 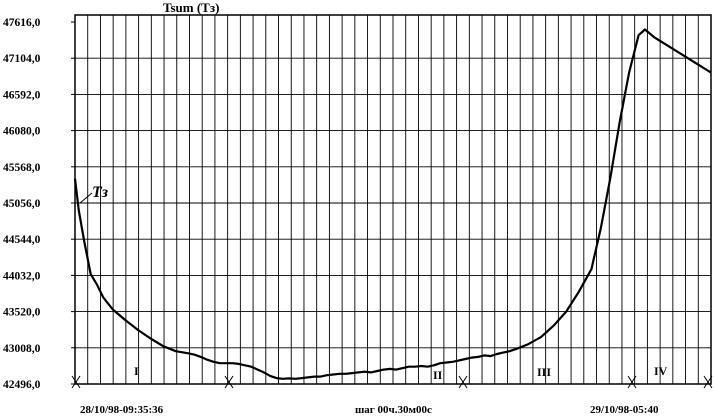 I want to click on region-label-ii: II, so click(x=438, y=375).